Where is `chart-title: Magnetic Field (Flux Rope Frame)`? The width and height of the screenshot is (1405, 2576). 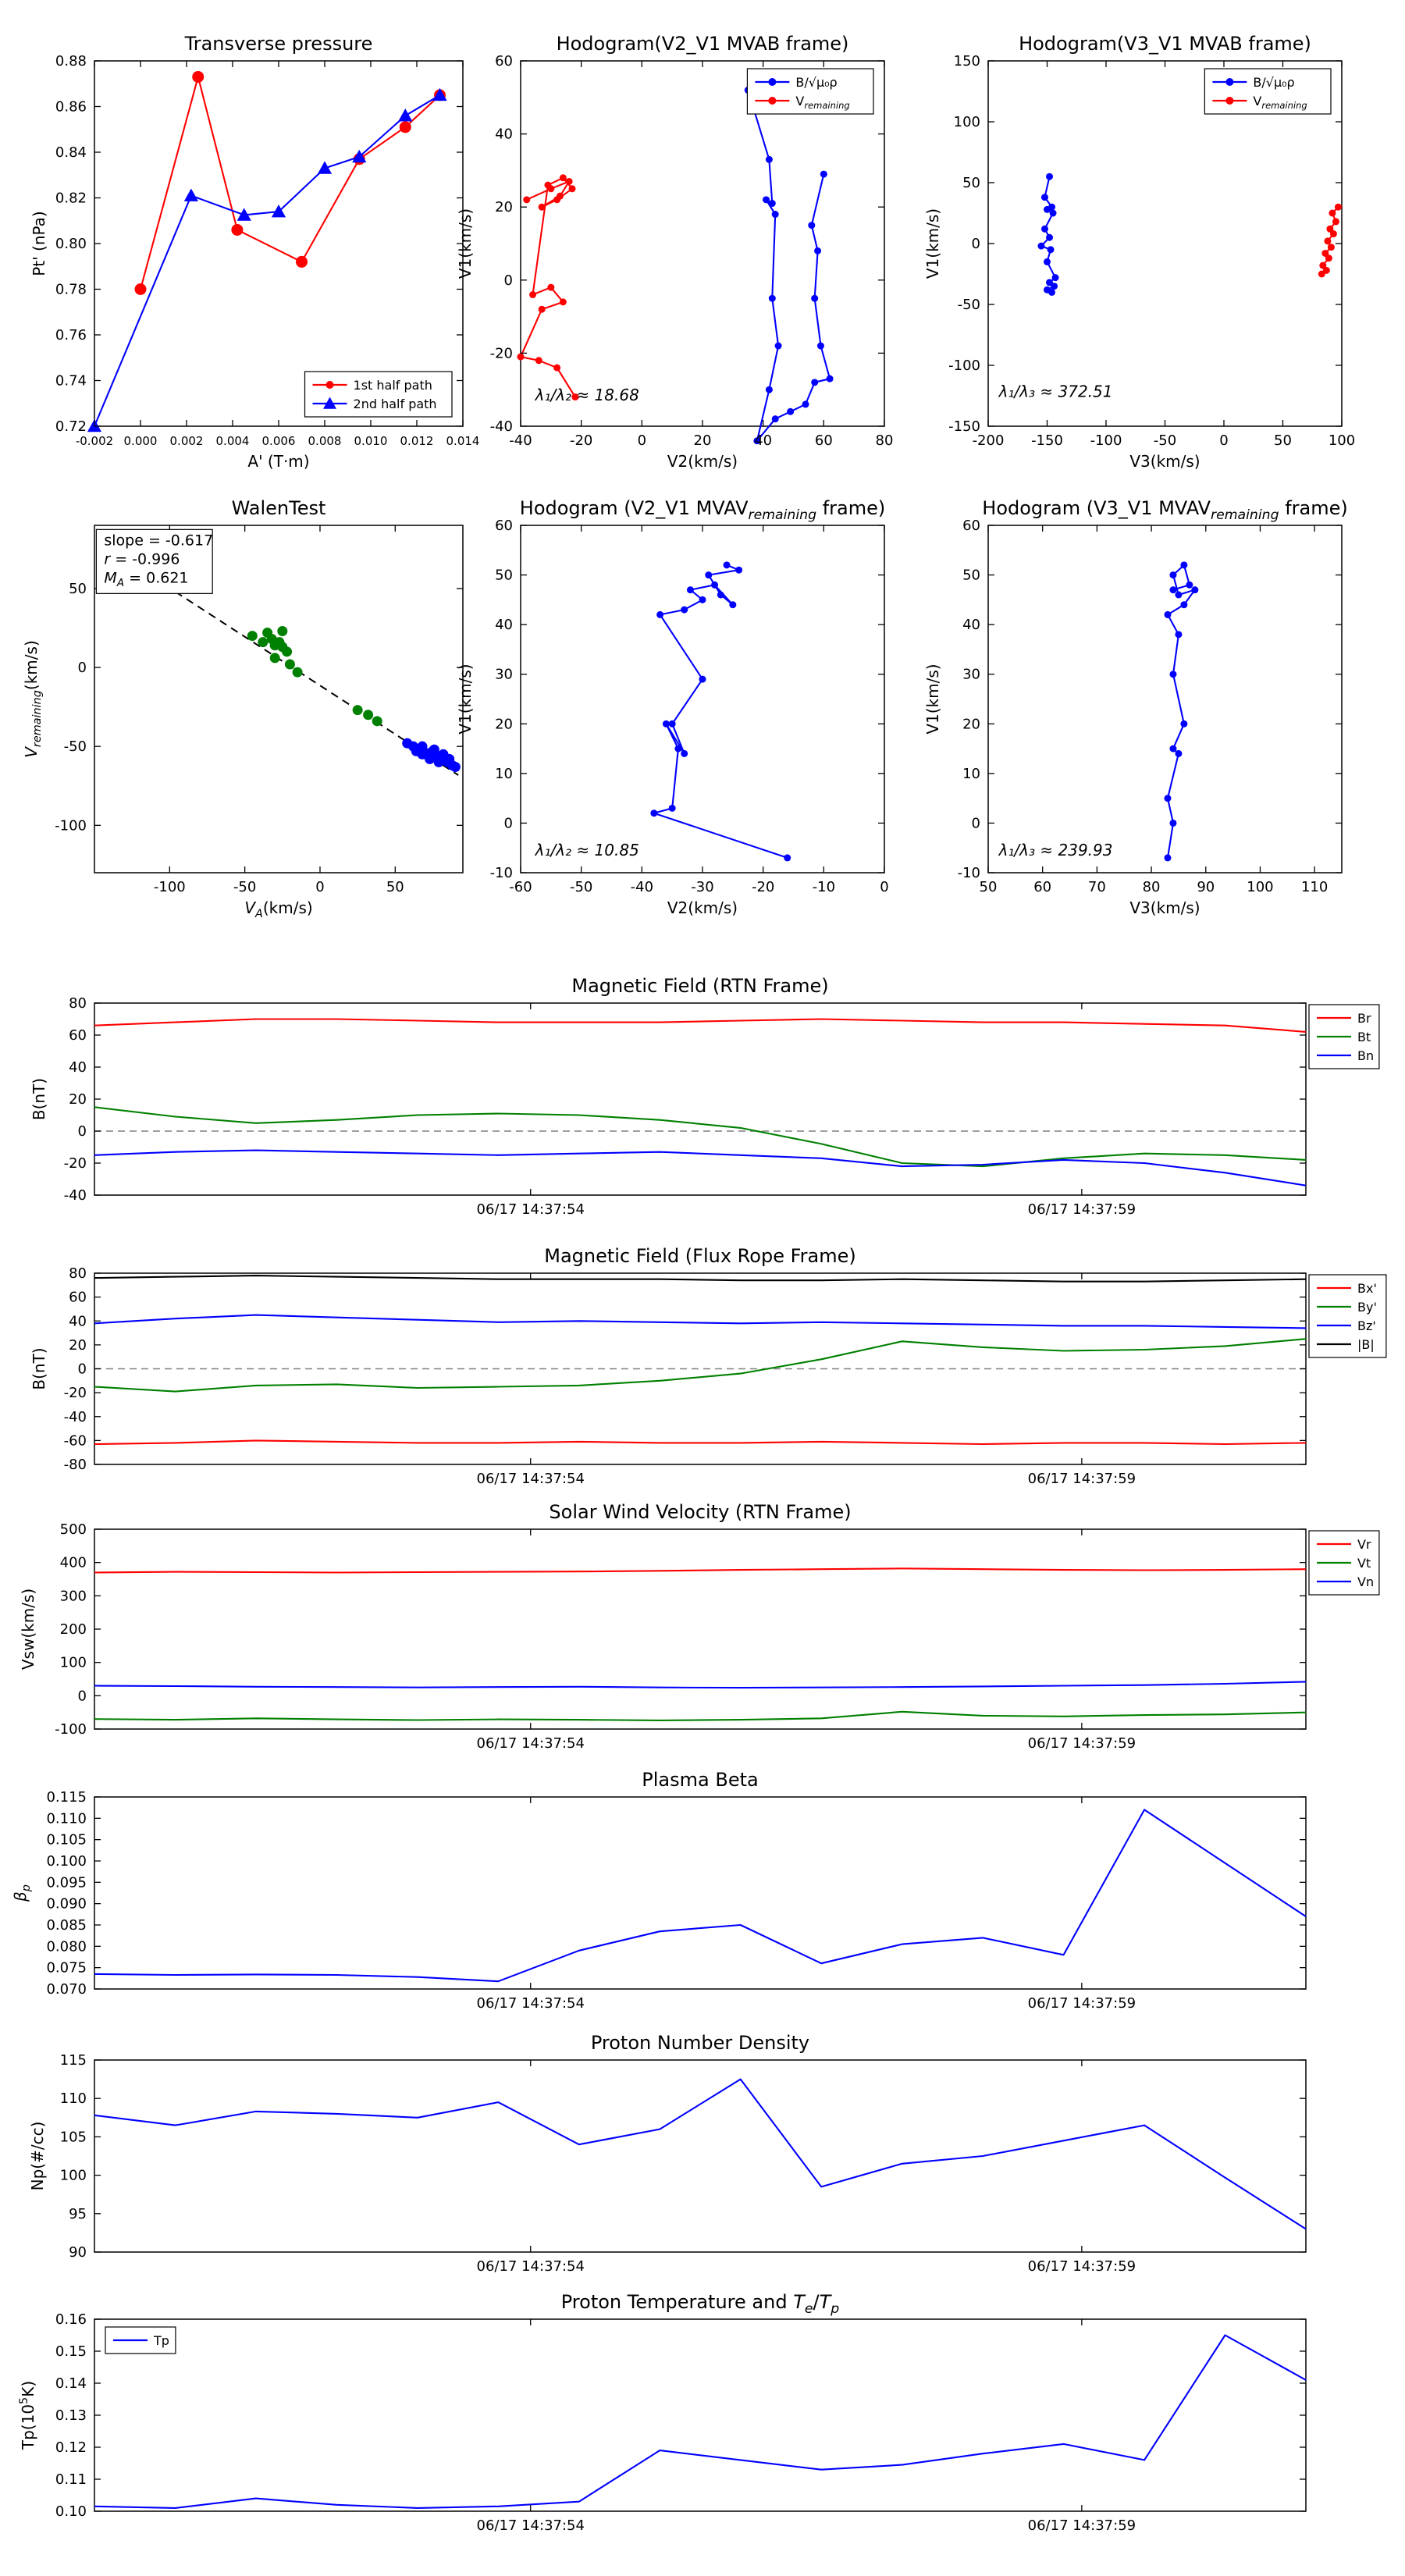
chart-title: Magnetic Field (Flux Rope Frame) is located at coordinates (699, 1256).